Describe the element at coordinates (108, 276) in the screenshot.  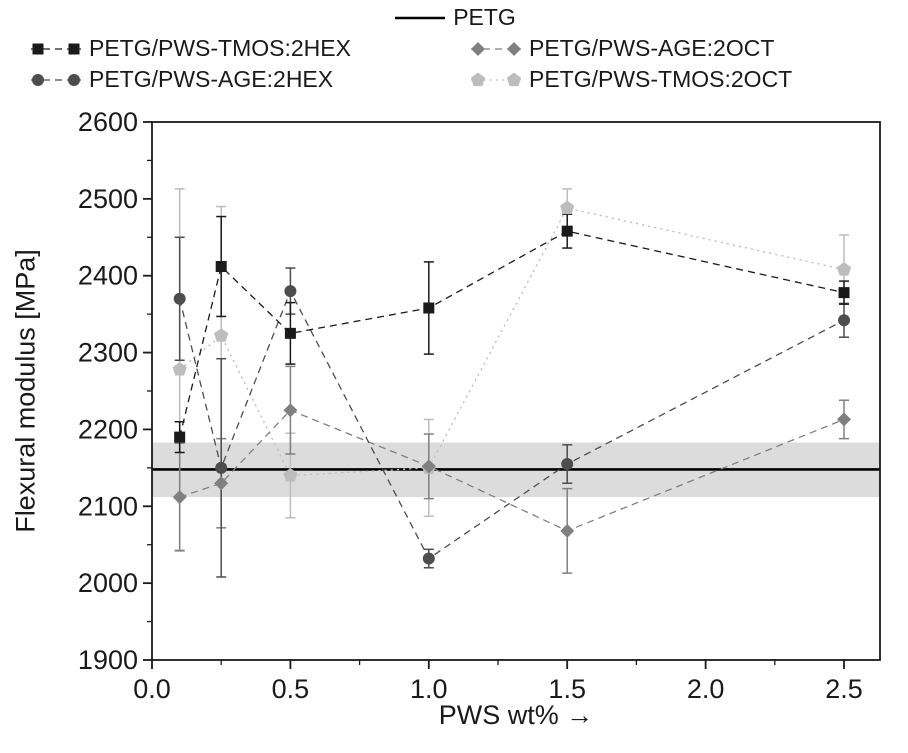
I see `y-tick-label: 2400` at that location.